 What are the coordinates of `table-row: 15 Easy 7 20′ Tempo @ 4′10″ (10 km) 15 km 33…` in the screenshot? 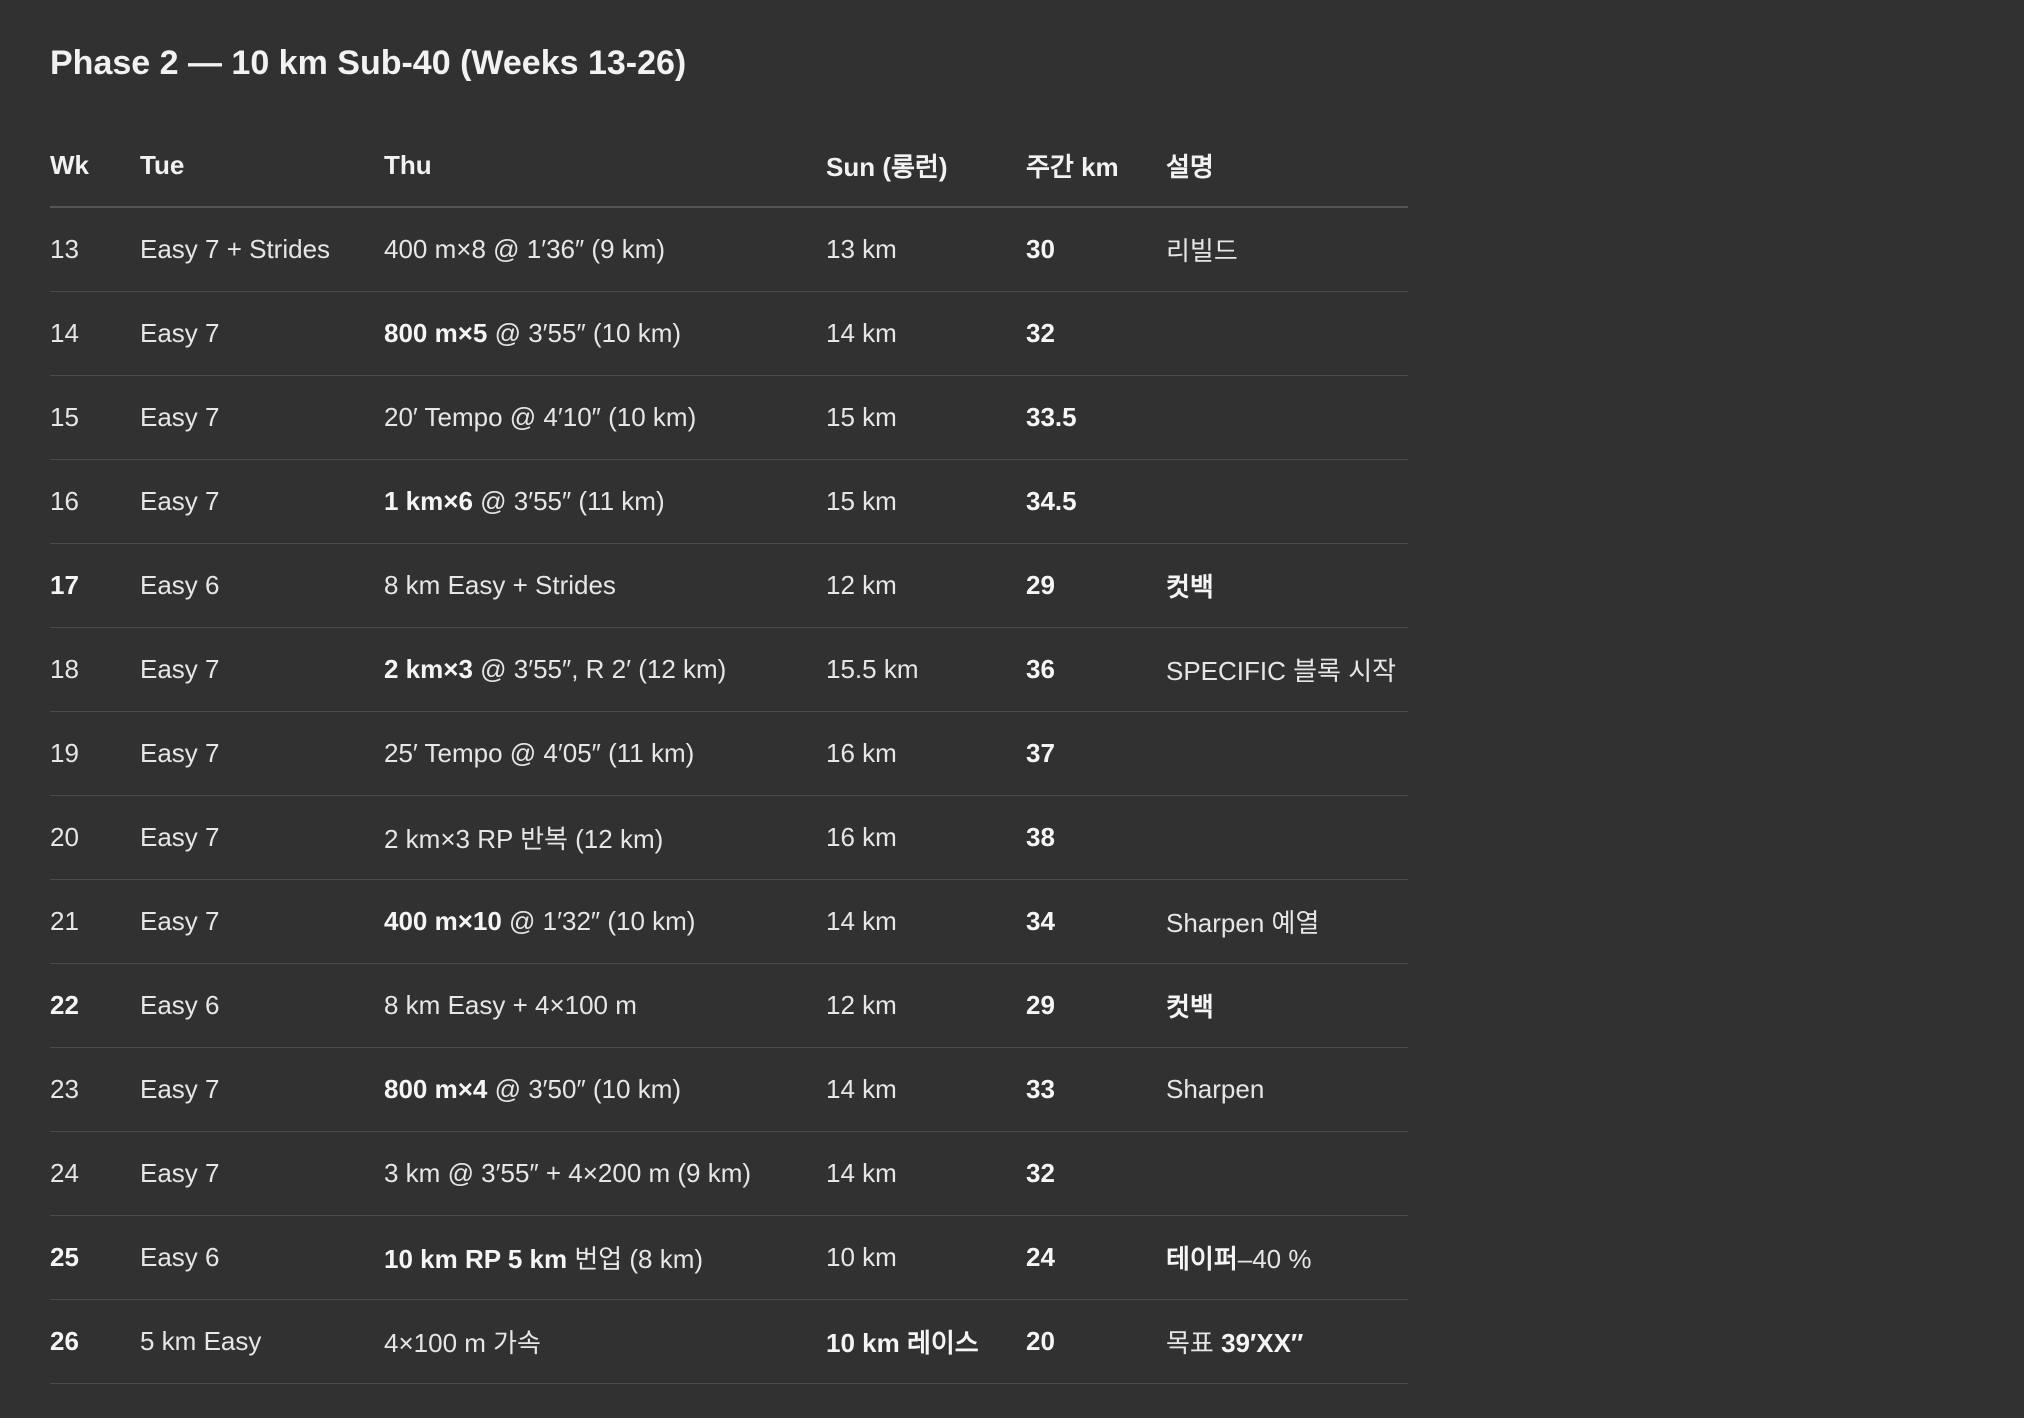 It's located at (729, 417).